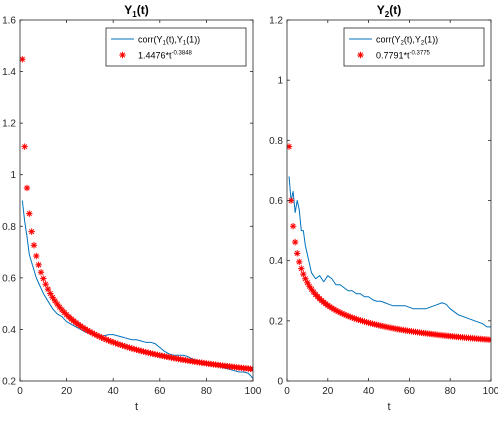  Describe the element at coordinates (410, 391) in the screenshot. I see `x-tick-label: 60` at that location.